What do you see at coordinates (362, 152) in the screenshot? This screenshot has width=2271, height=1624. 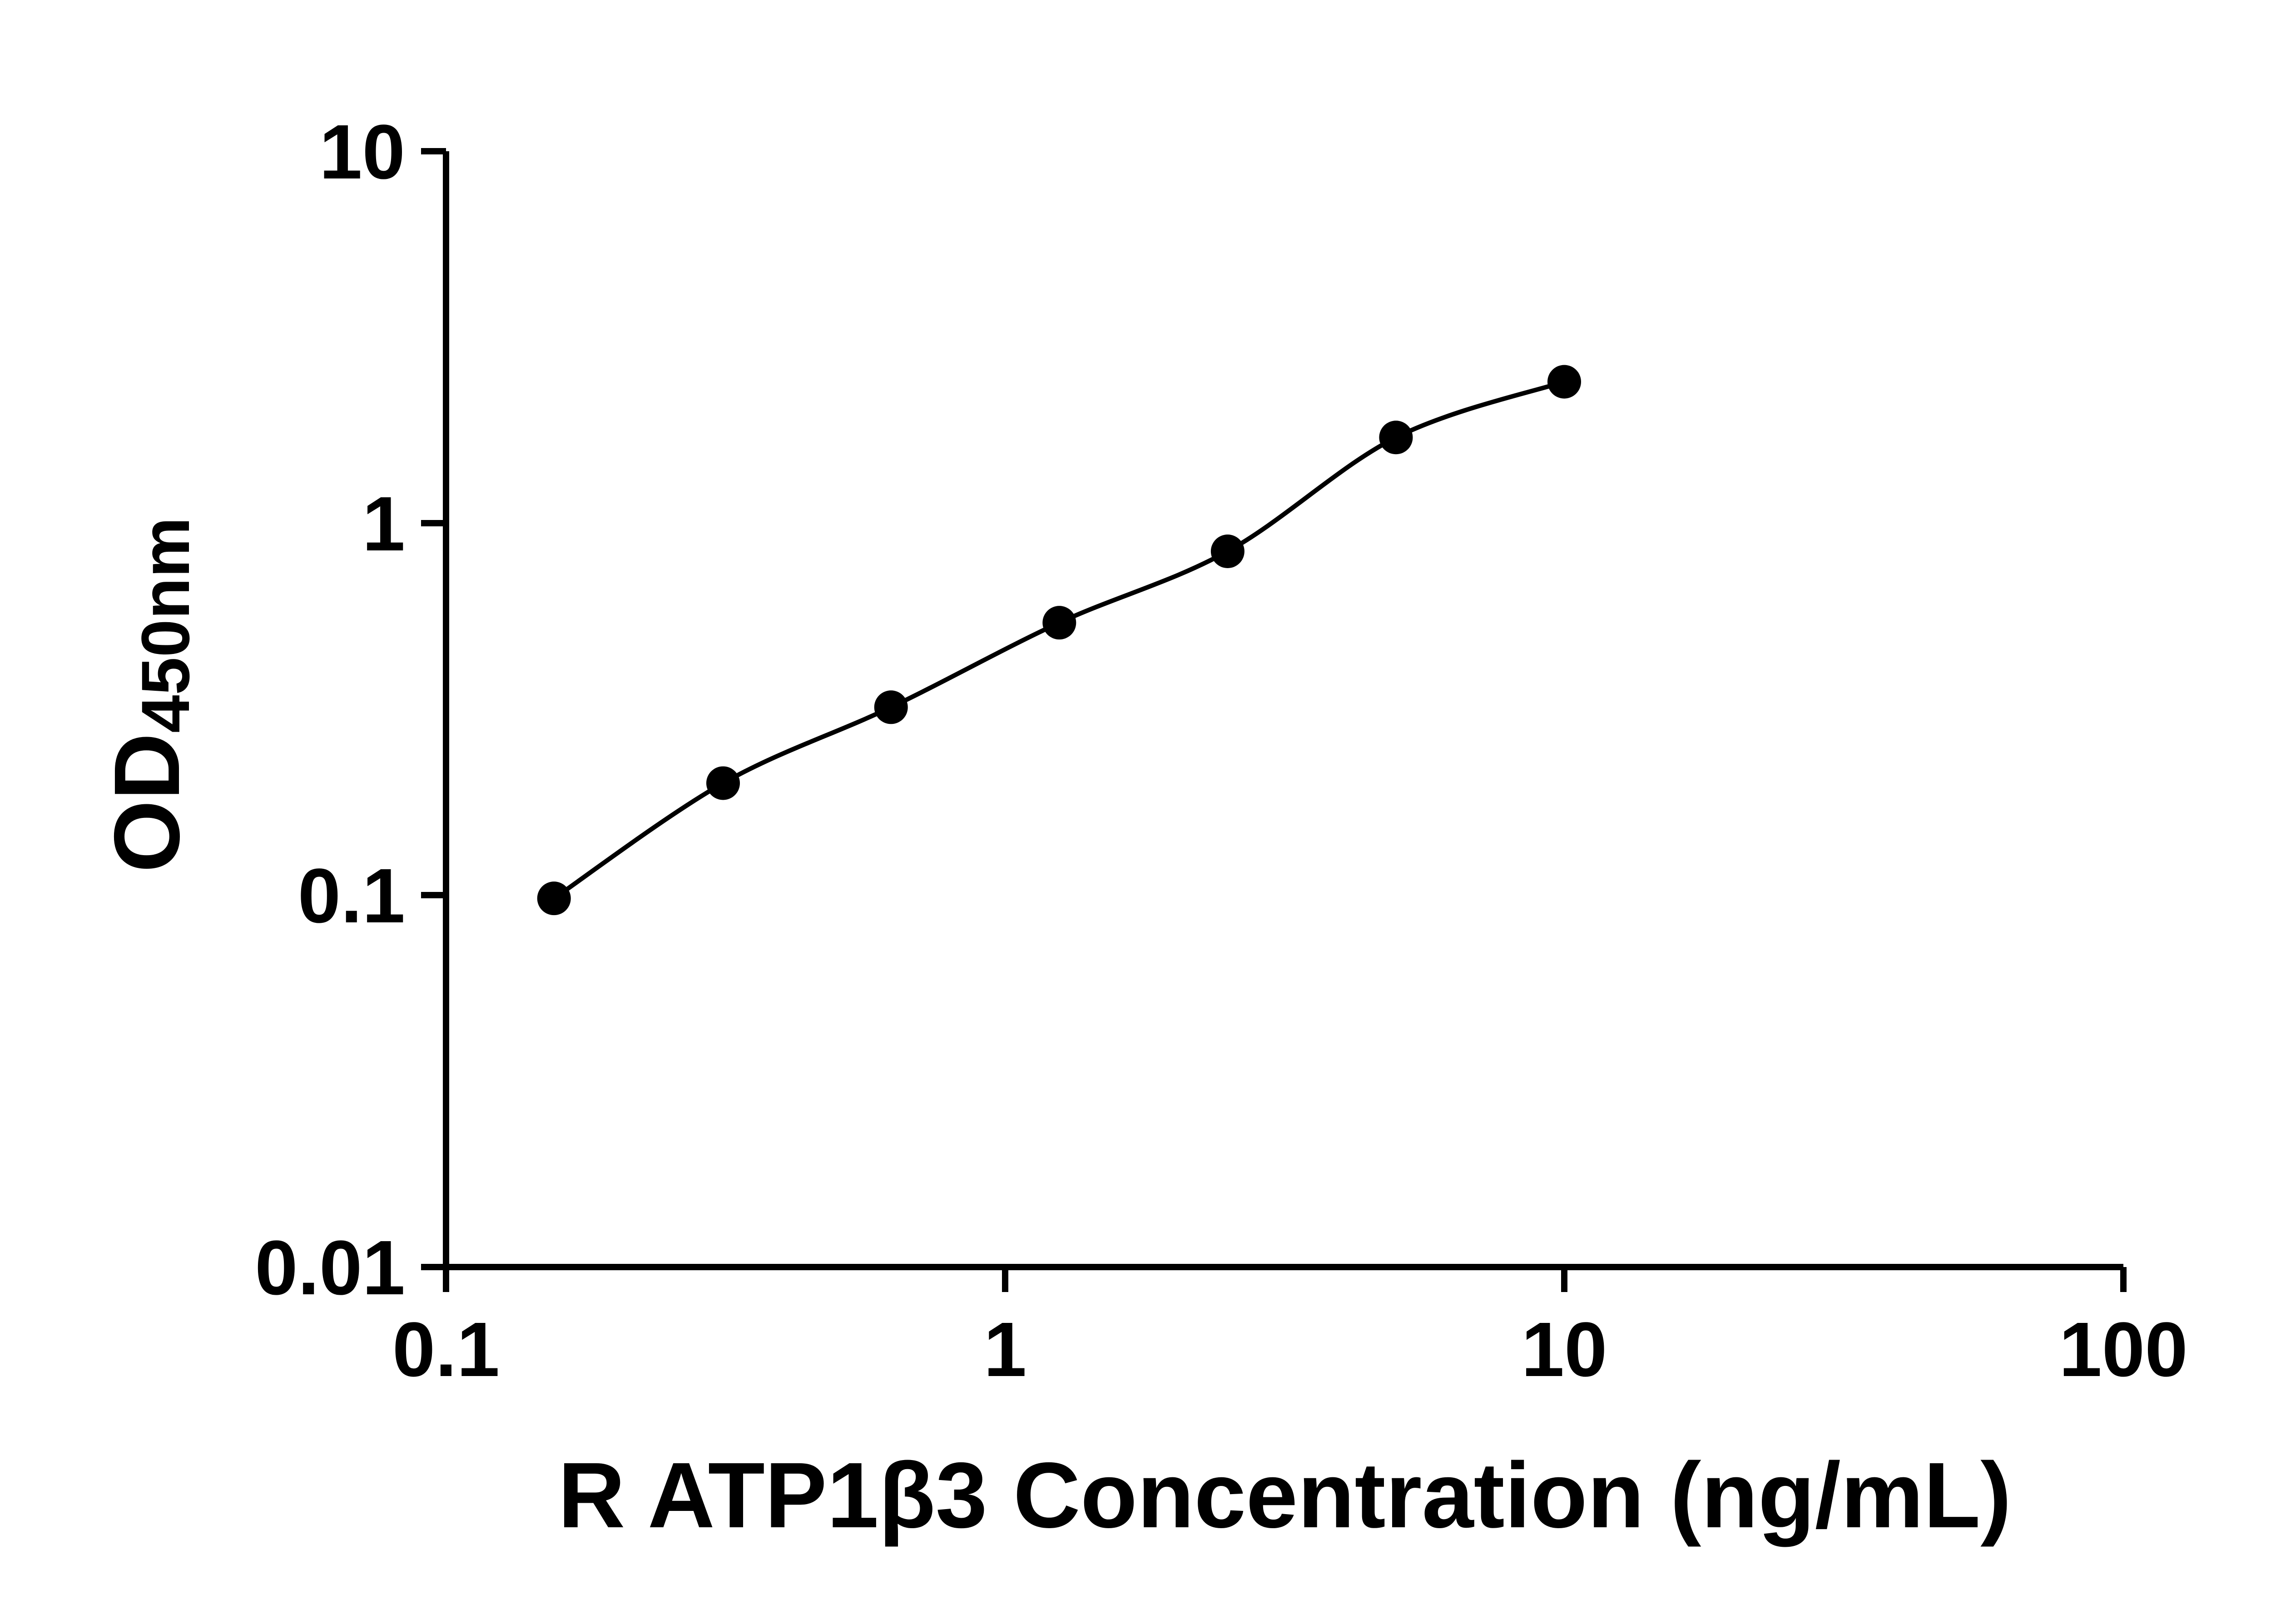 I see `y-tick-label: 10` at bounding box center [362, 152].